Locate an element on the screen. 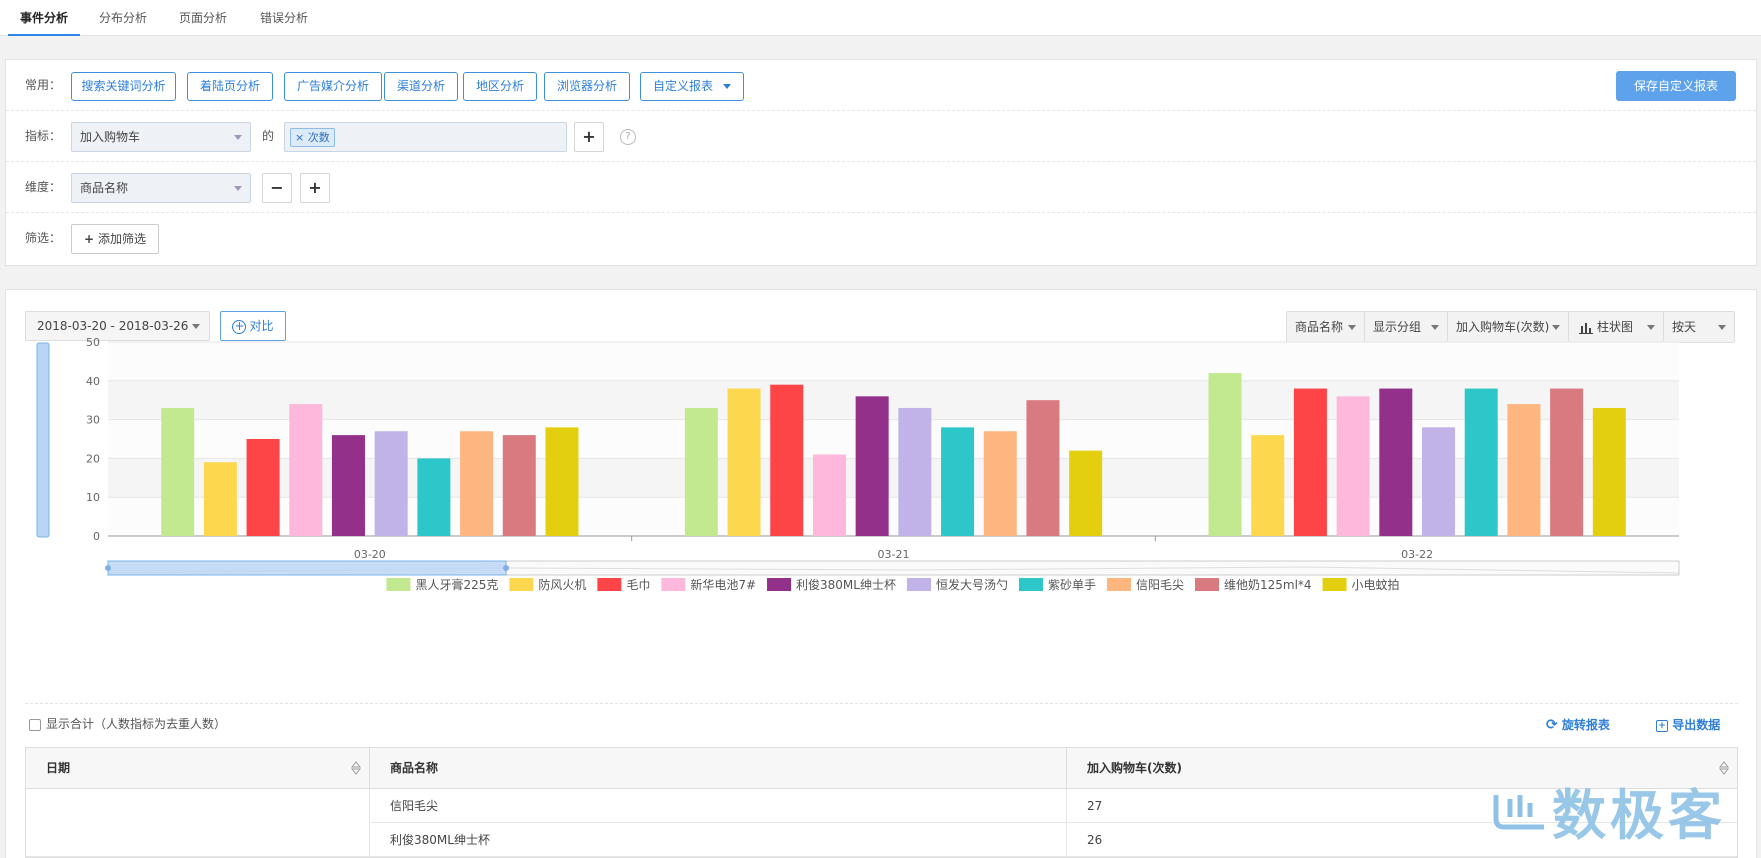 The height and width of the screenshot is (858, 1761). help-icon: ? is located at coordinates (628, 137).